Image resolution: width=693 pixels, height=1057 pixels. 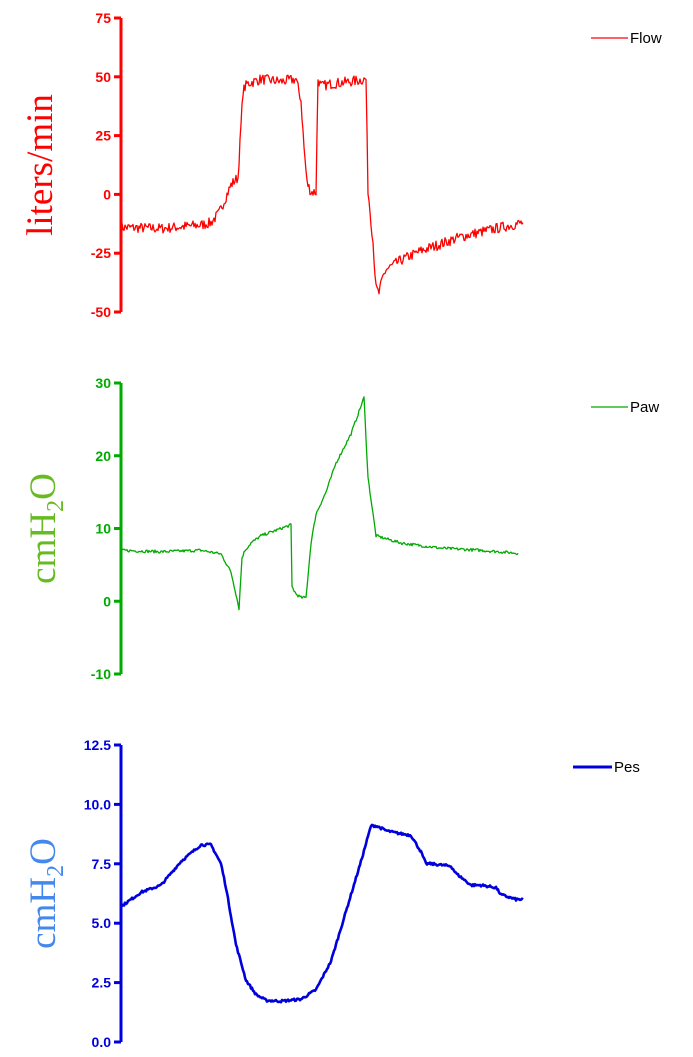 What do you see at coordinates (101, 674) in the screenshot?
I see `y-tick-label: -10` at bounding box center [101, 674].